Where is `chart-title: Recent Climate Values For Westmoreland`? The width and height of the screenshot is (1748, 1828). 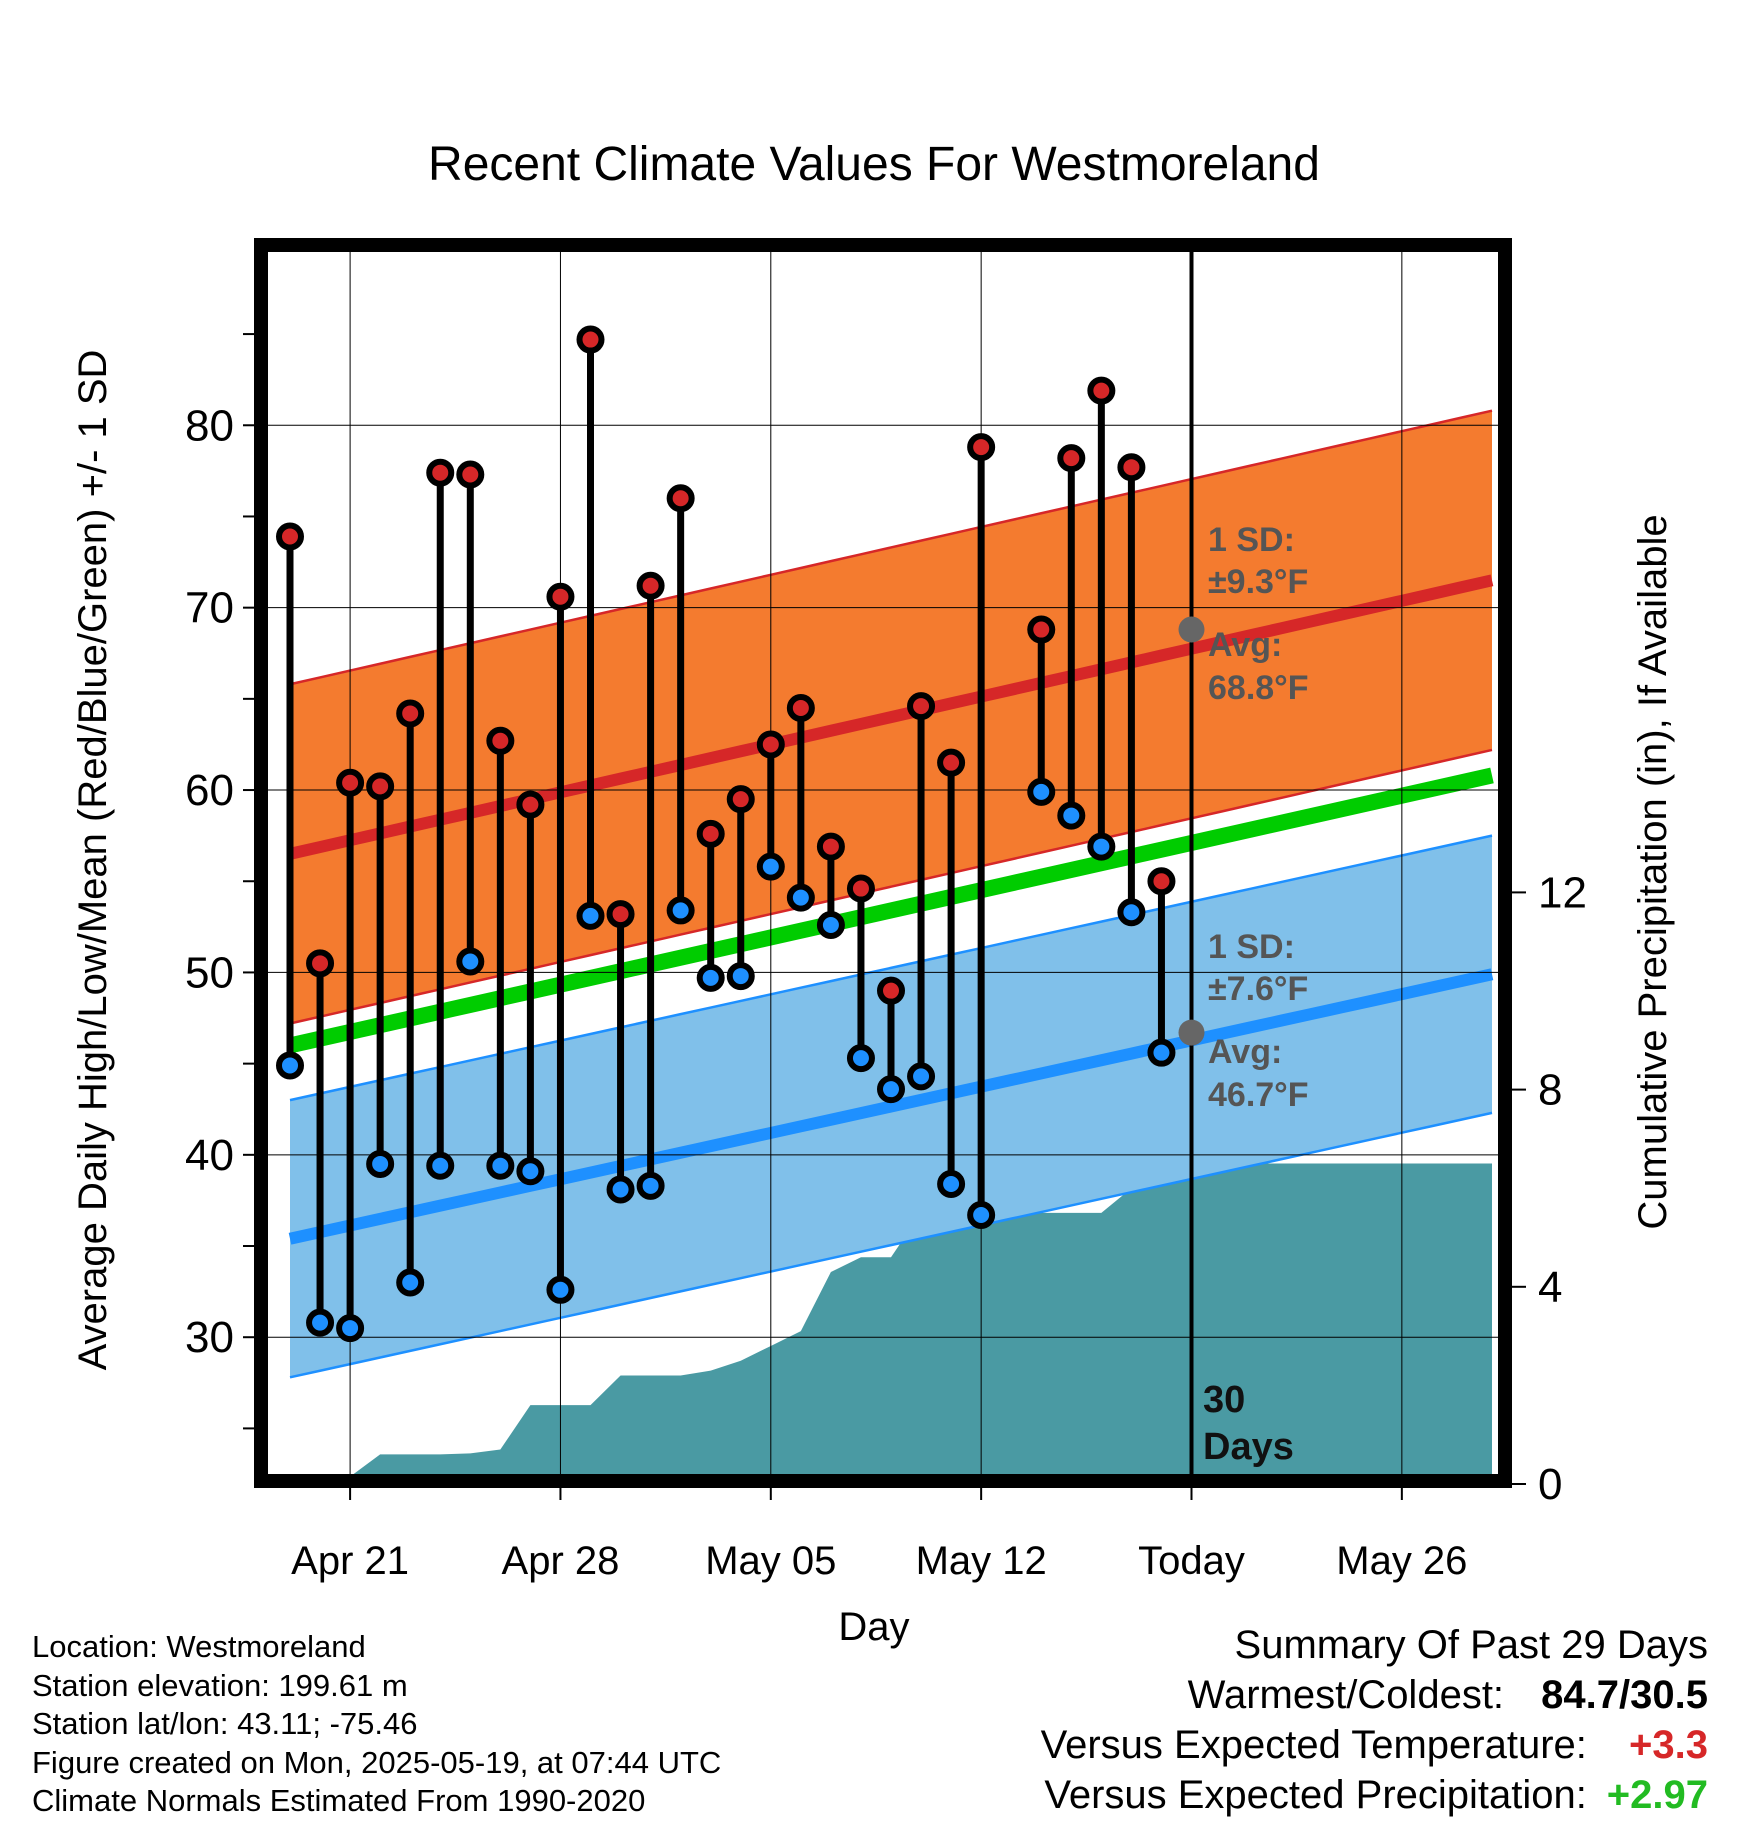 chart-title: Recent Climate Values For Westmoreland is located at coordinates (874, 164).